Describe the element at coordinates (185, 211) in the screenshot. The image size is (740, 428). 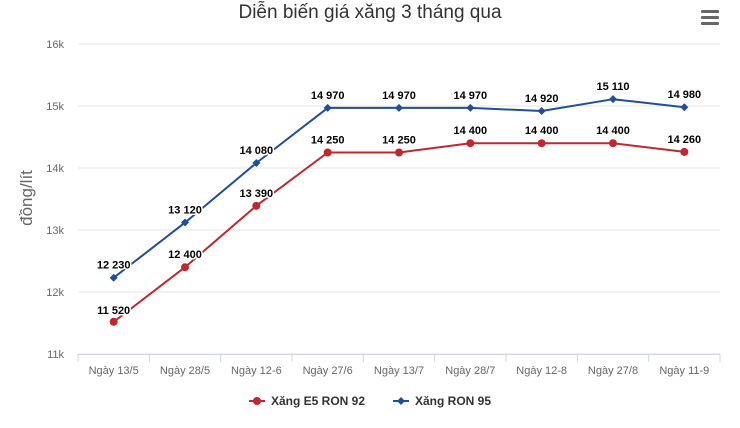
I see `data-label: 13 120` at that location.